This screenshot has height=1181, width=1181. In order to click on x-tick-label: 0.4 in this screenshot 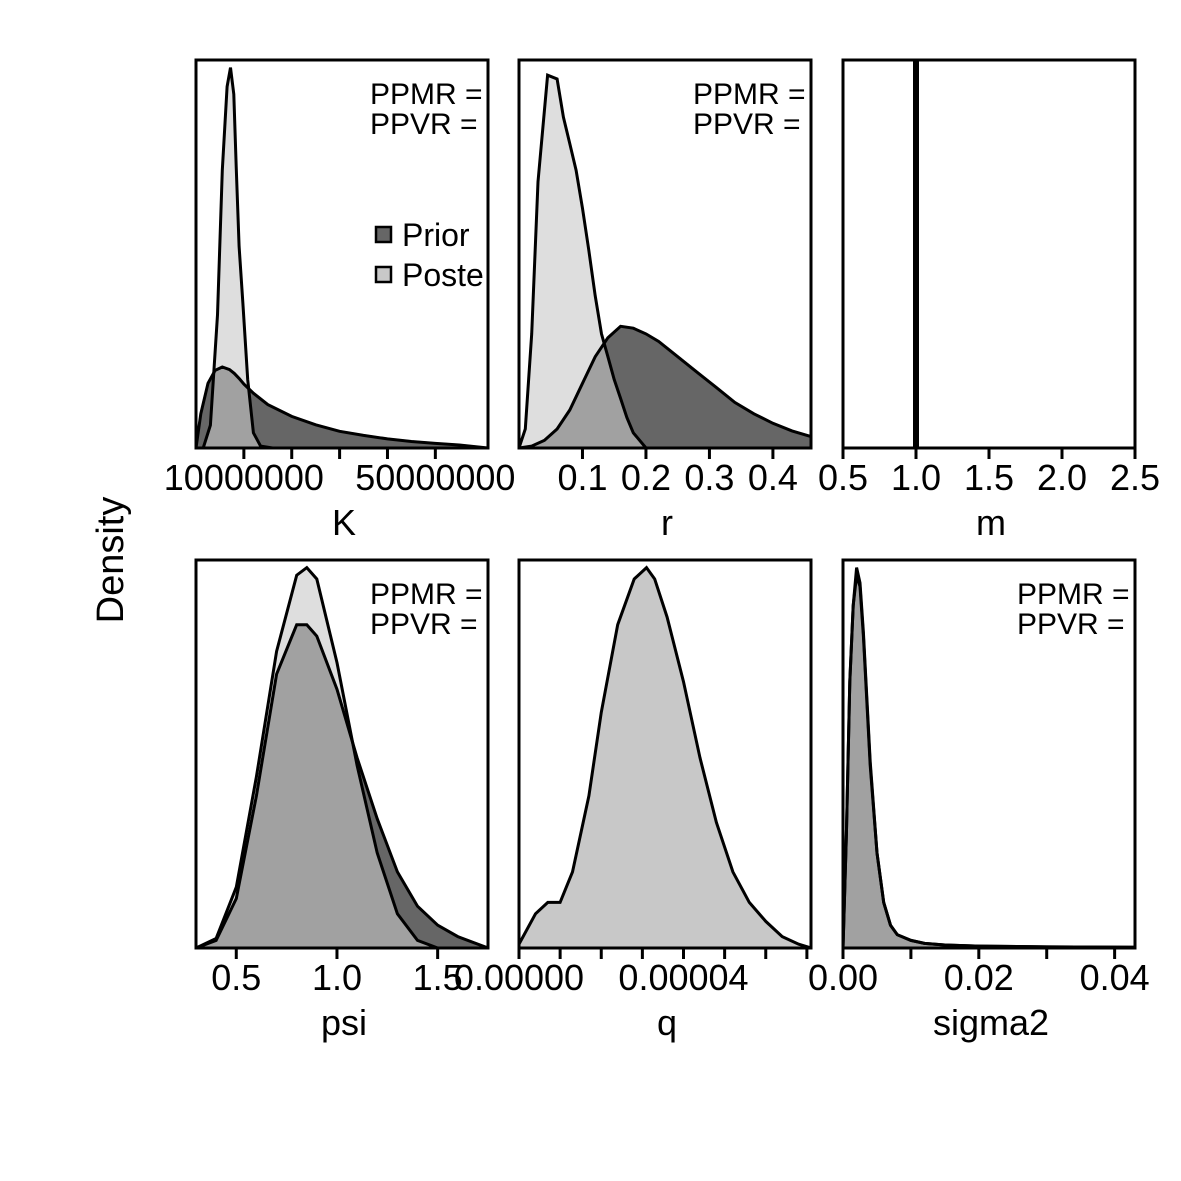, I will do `click(773, 477)`.